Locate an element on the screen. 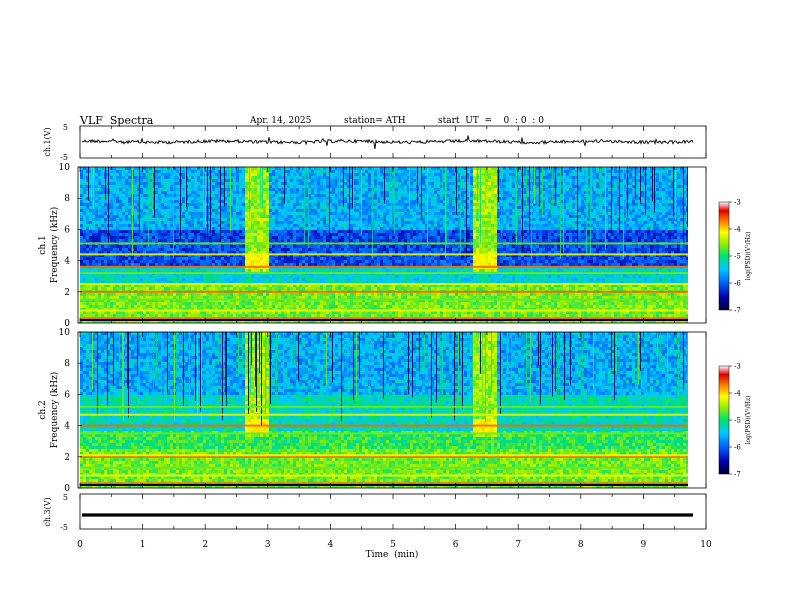 This screenshot has width=792, height=612. ch1-ylabel: ch.1(V) is located at coordinates (47, 141).